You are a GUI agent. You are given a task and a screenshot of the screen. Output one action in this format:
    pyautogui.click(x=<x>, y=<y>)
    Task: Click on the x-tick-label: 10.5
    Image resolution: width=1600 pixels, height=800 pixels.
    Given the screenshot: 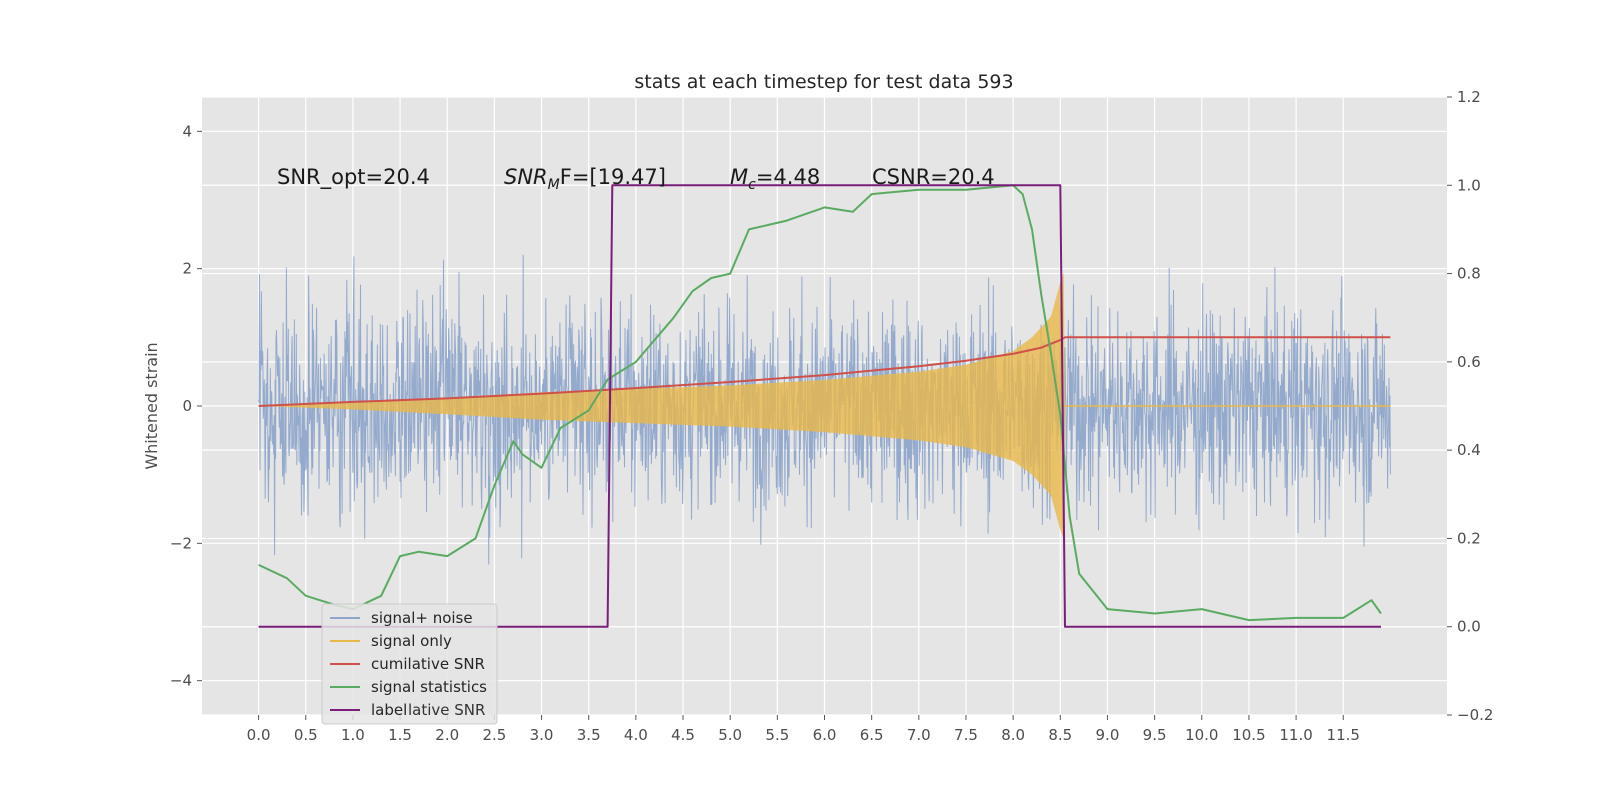 What is the action you would take?
    pyautogui.click(x=1248, y=735)
    